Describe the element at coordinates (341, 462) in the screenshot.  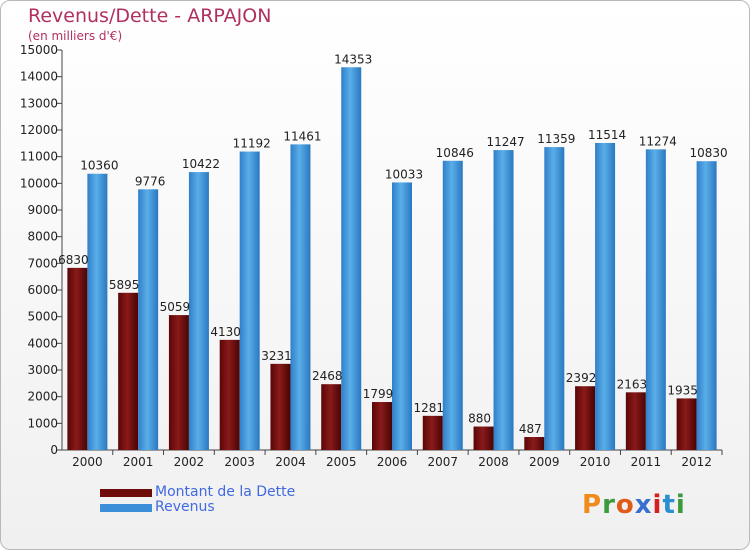
I see `x-tick-label: 2005` at that location.